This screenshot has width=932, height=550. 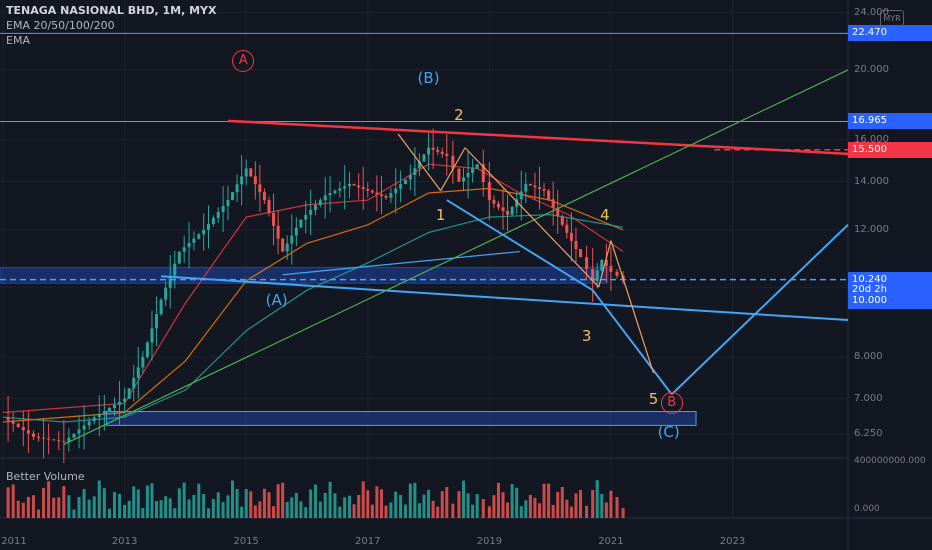 I want to click on wave-line, so click(x=632, y=342).